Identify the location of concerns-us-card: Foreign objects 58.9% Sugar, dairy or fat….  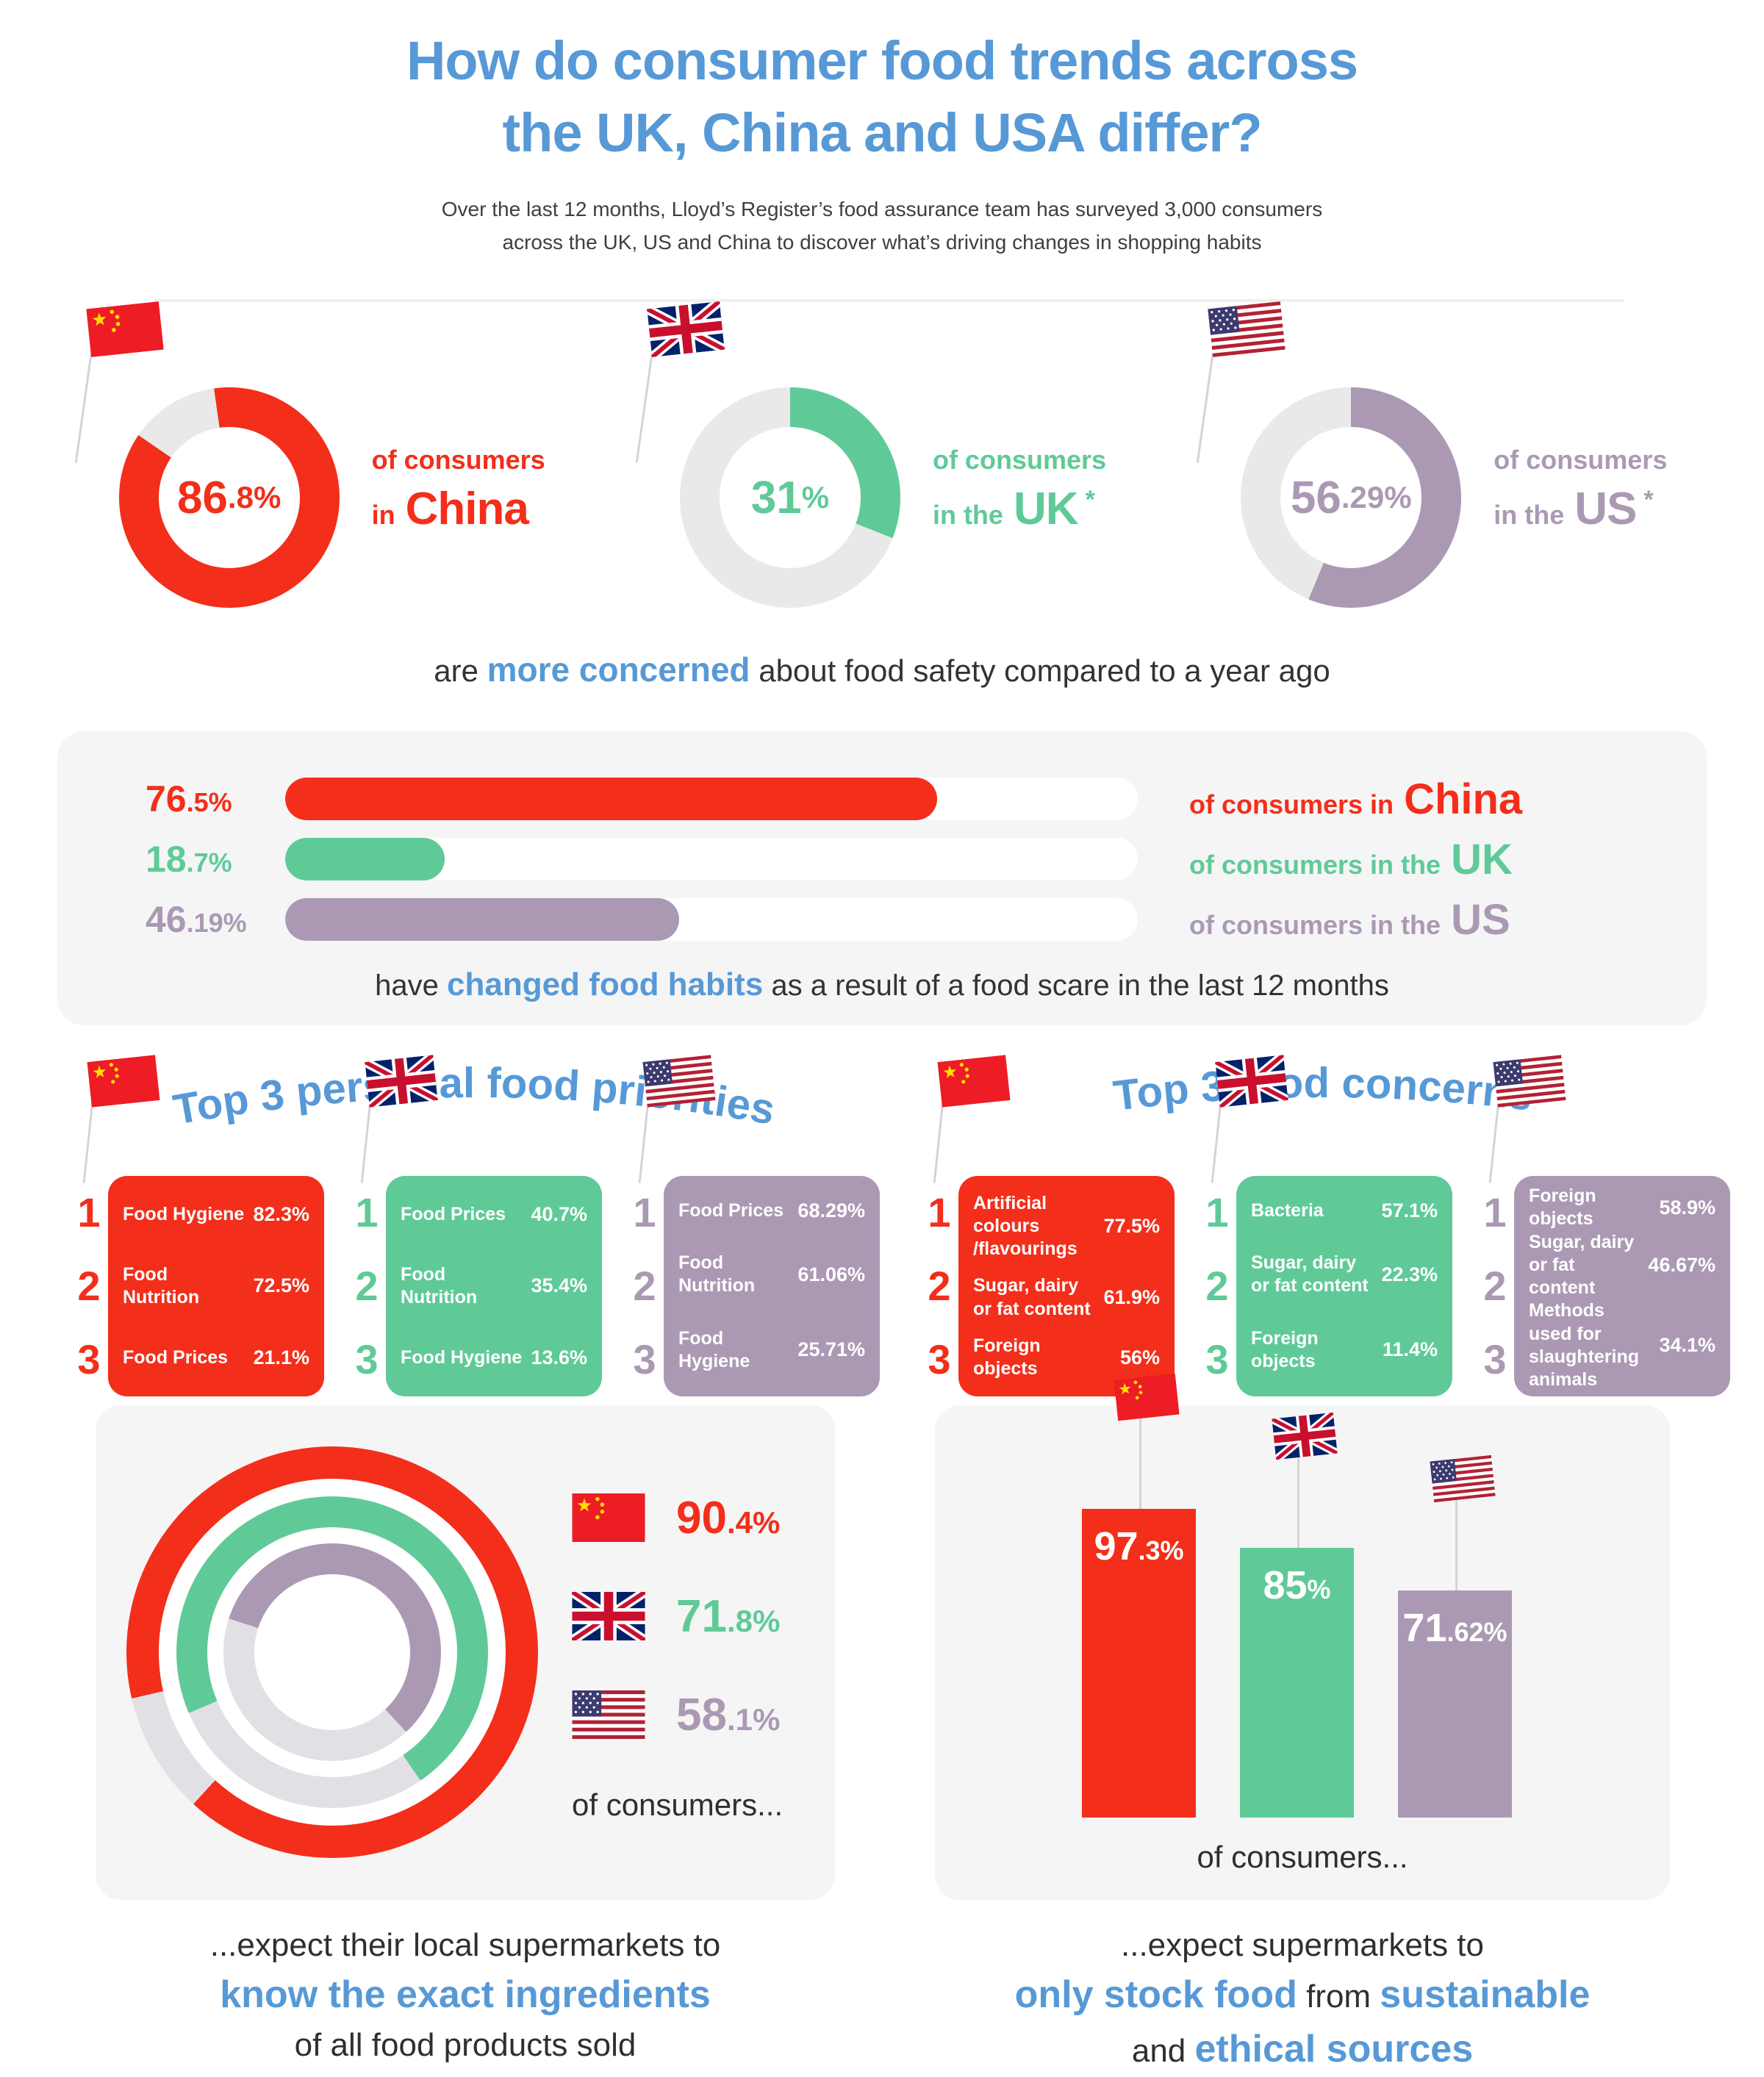
(1622, 1286).